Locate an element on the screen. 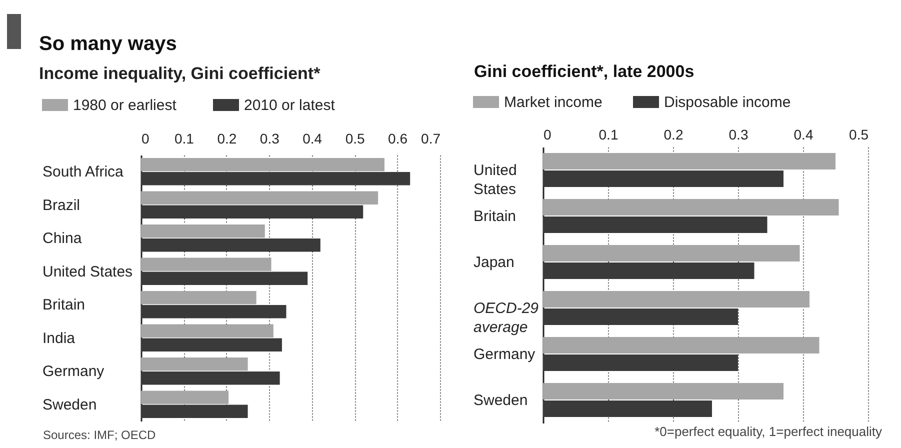 This screenshot has height=448, width=901. y-tick-label: OECD-29 average is located at coordinates (507, 318).